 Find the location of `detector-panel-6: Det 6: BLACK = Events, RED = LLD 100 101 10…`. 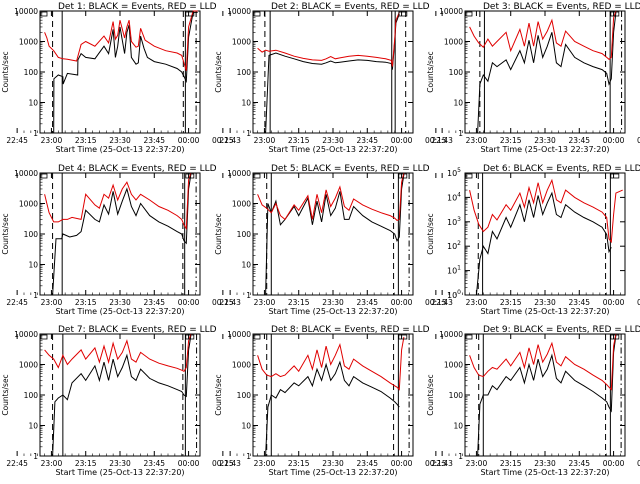

detector-panel-6: Det 6: BLACK = Events, RED = LLD 100 101 10… is located at coordinates (533, 240).